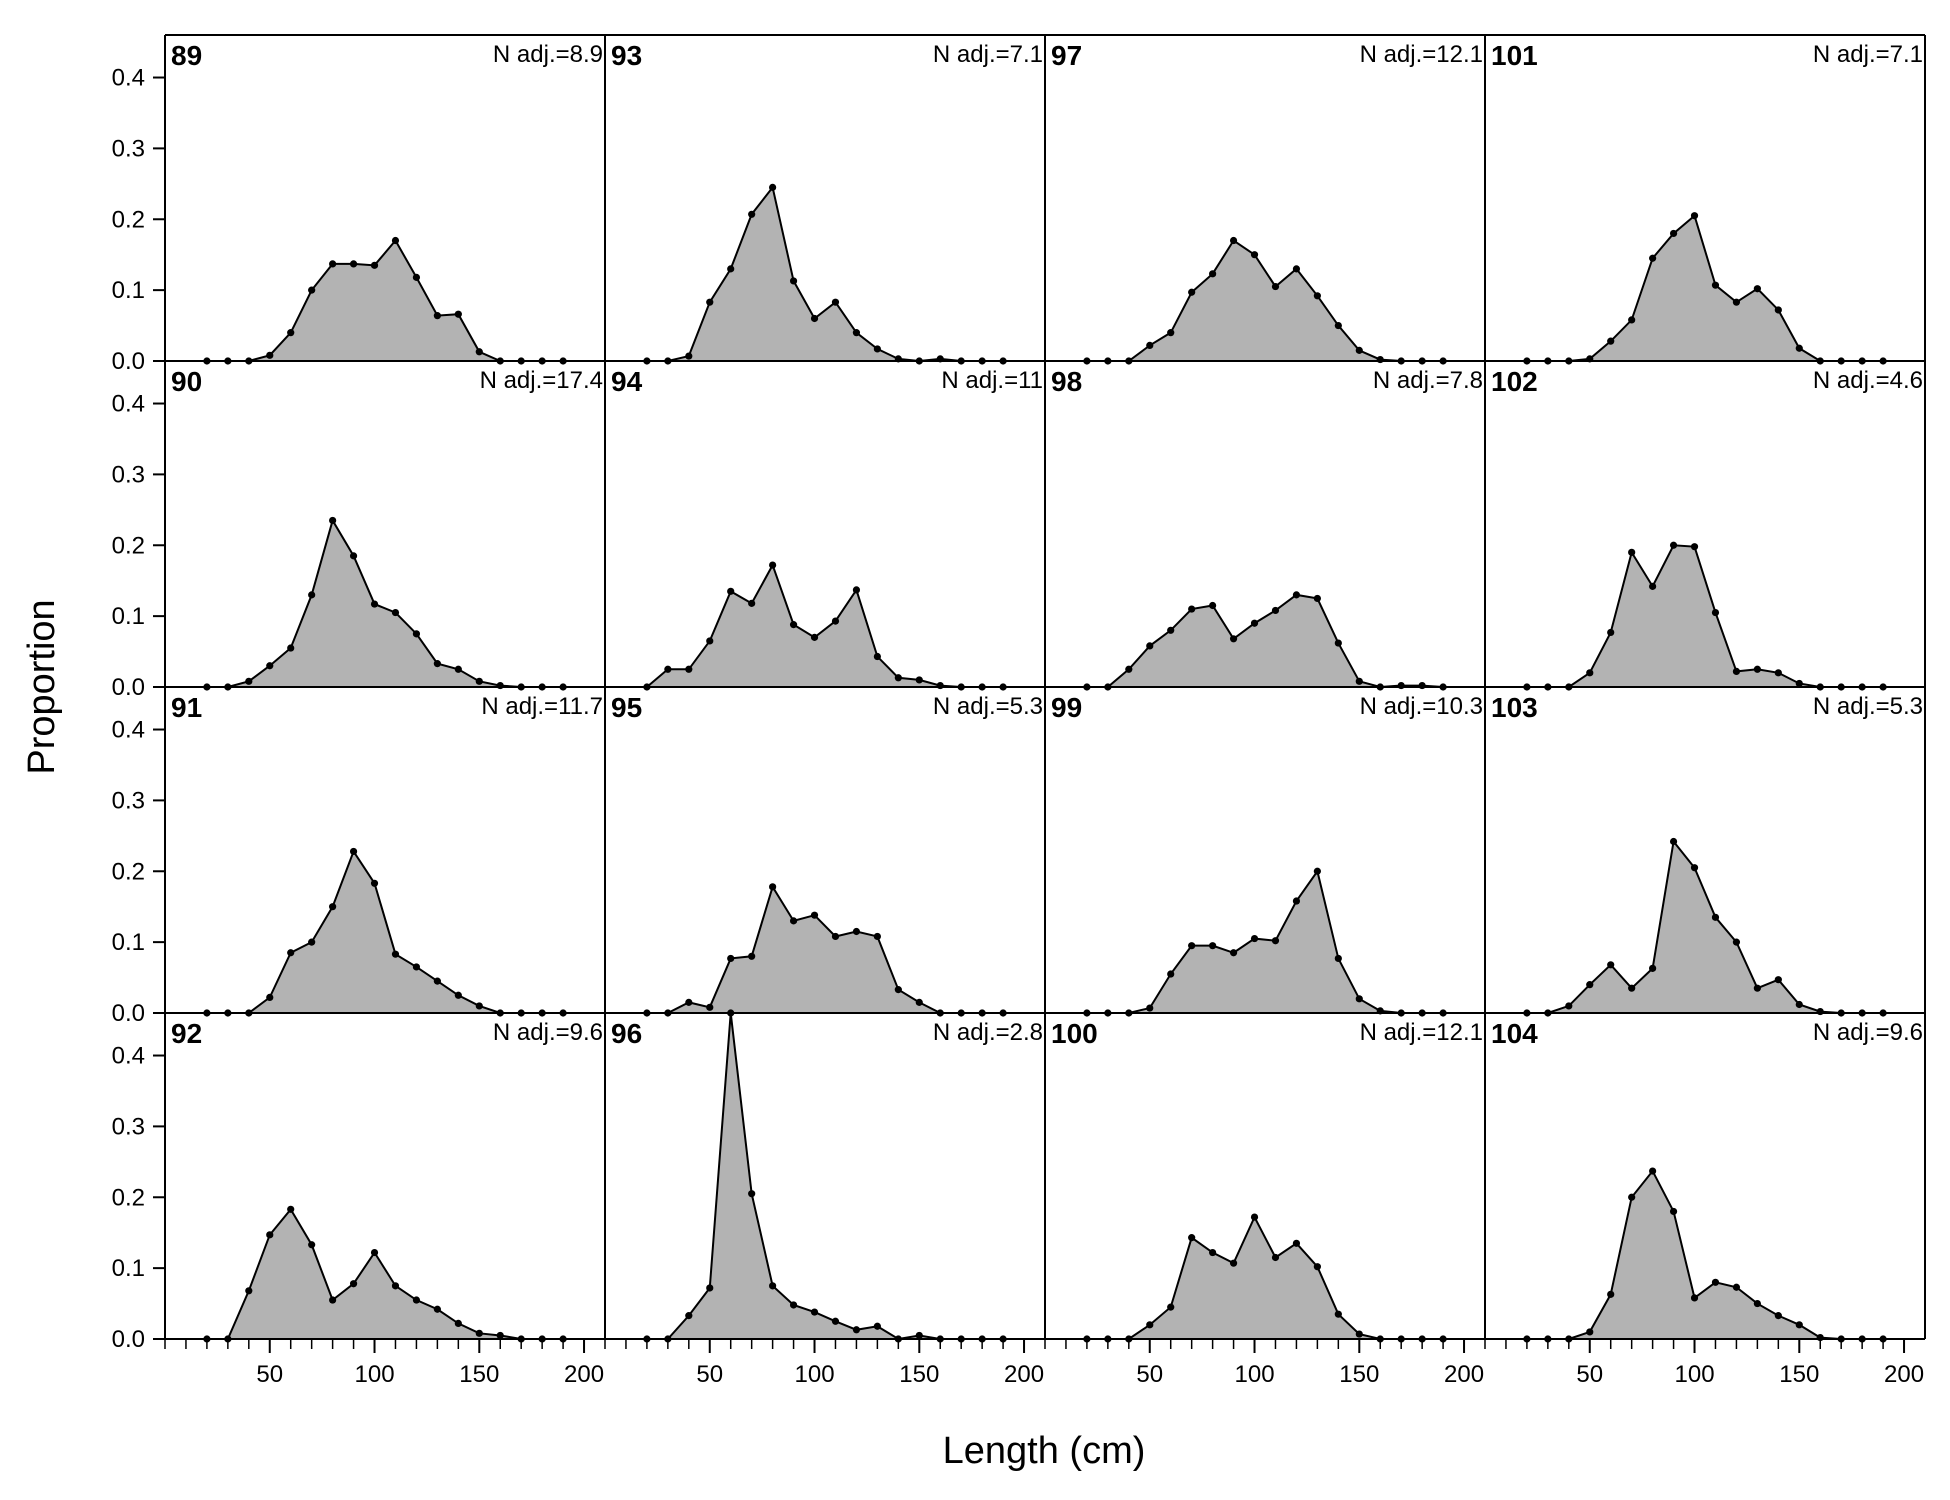  I want to click on panel-n-label: N adj.=5.3, so click(1868, 706).